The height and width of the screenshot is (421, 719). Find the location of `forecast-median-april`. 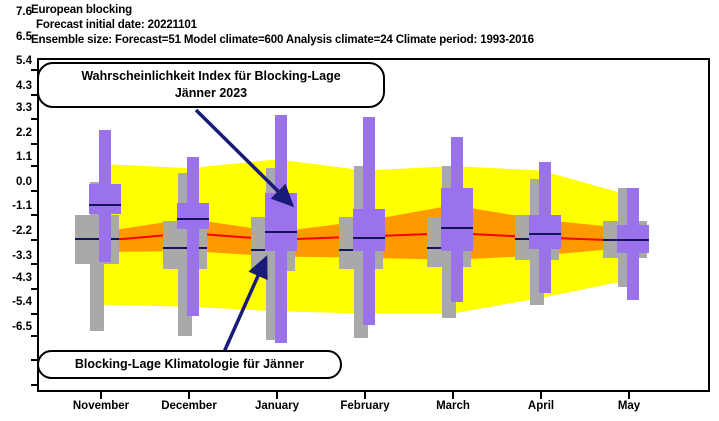

forecast-median-april is located at coordinates (545, 234).